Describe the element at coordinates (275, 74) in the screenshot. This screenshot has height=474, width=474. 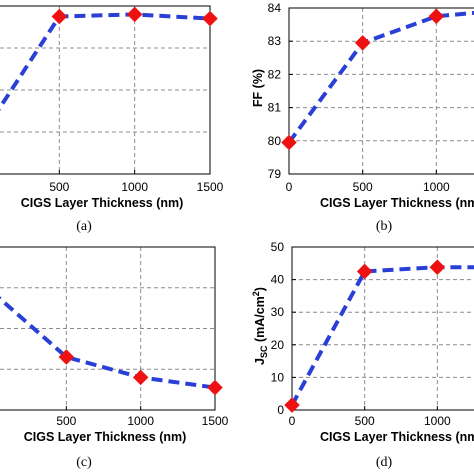
I see `y-tick-label: 82` at that location.